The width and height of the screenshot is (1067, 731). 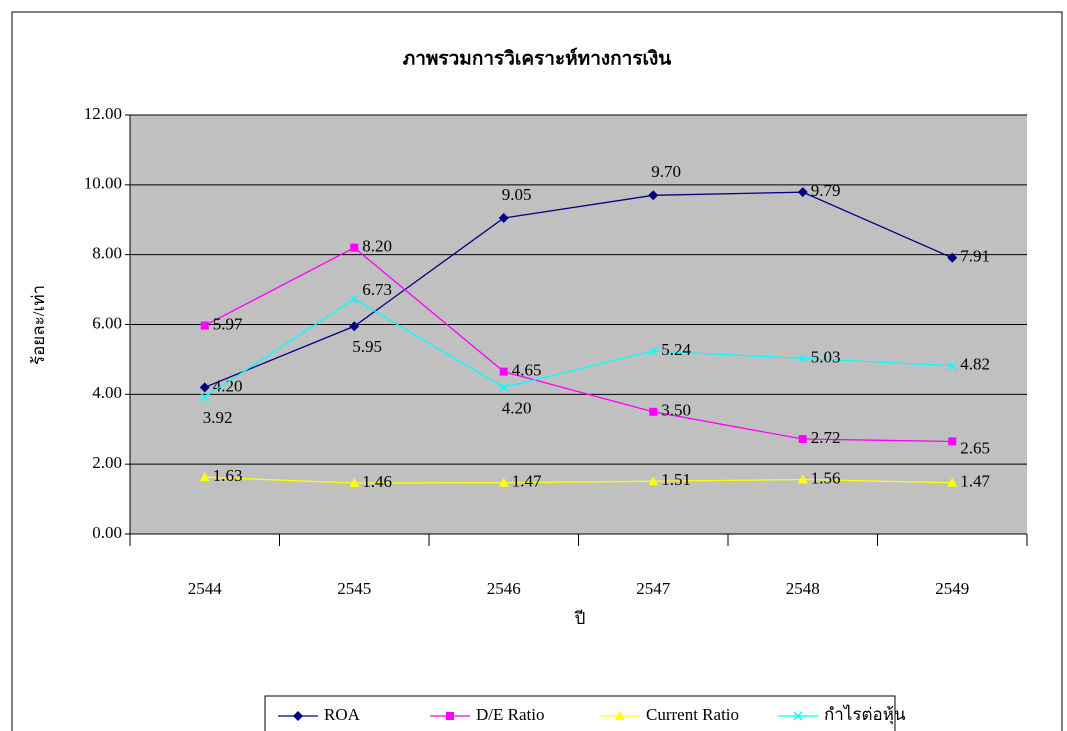 I want to click on x-axis-label: ปี, so click(x=580, y=618).